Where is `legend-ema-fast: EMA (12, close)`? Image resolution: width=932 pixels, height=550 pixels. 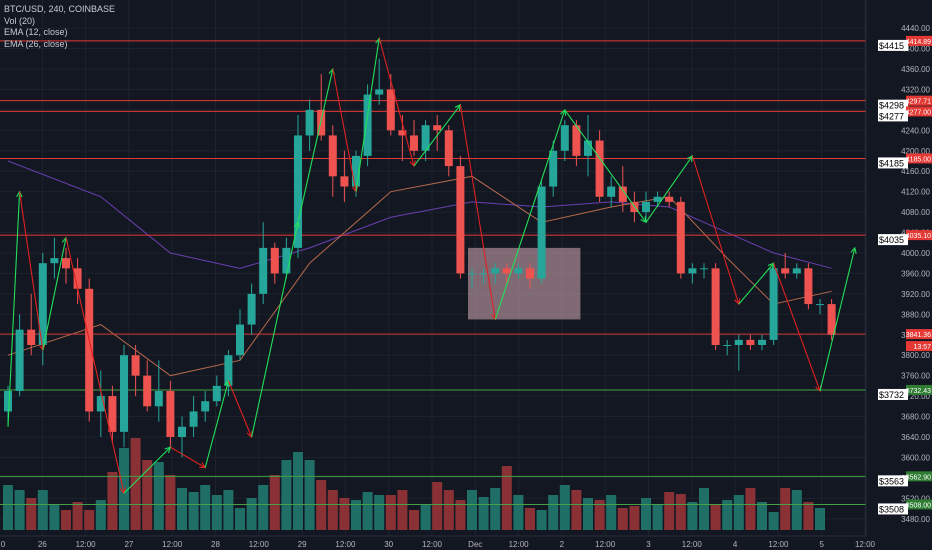 legend-ema-fast: EMA (12, close) is located at coordinates (36, 32).